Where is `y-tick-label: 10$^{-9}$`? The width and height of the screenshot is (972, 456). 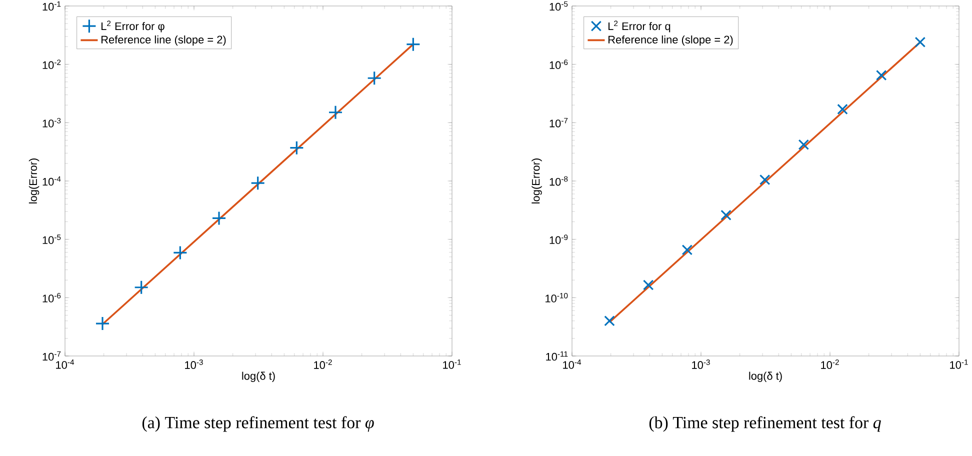
y-tick-label: 10$^{-9}$ is located at coordinates (559, 239).